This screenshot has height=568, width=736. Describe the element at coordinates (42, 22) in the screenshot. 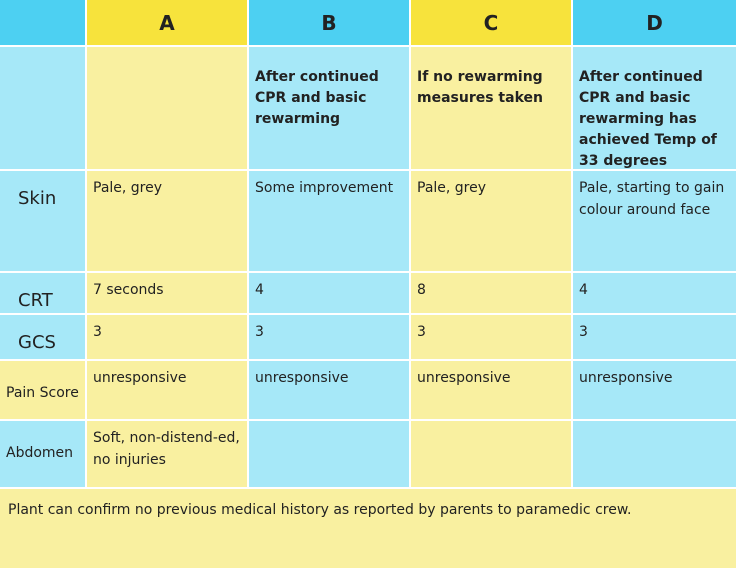

I see `corner-header` at that location.